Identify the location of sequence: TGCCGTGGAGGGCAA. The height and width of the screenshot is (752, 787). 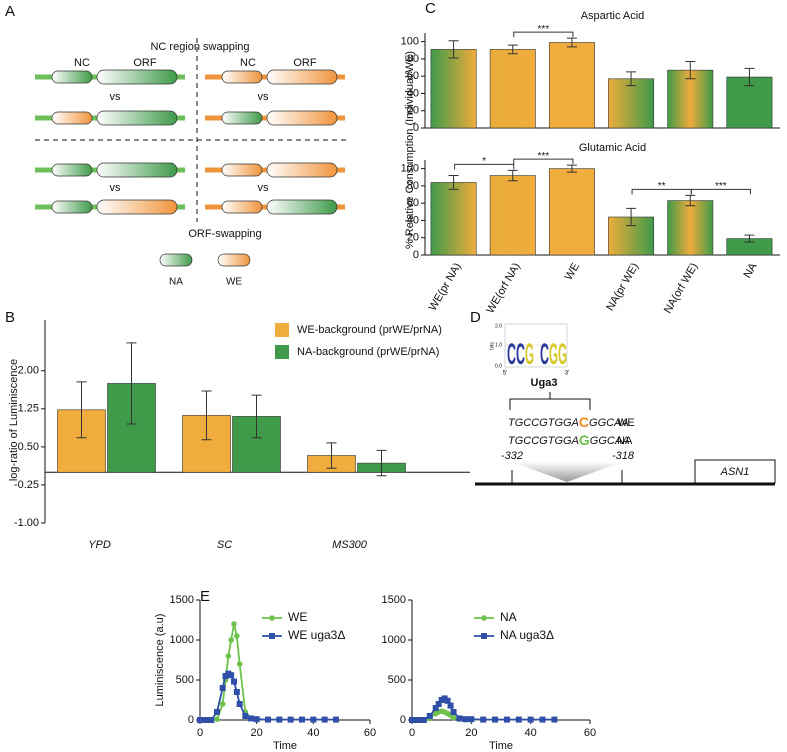
(569, 440).